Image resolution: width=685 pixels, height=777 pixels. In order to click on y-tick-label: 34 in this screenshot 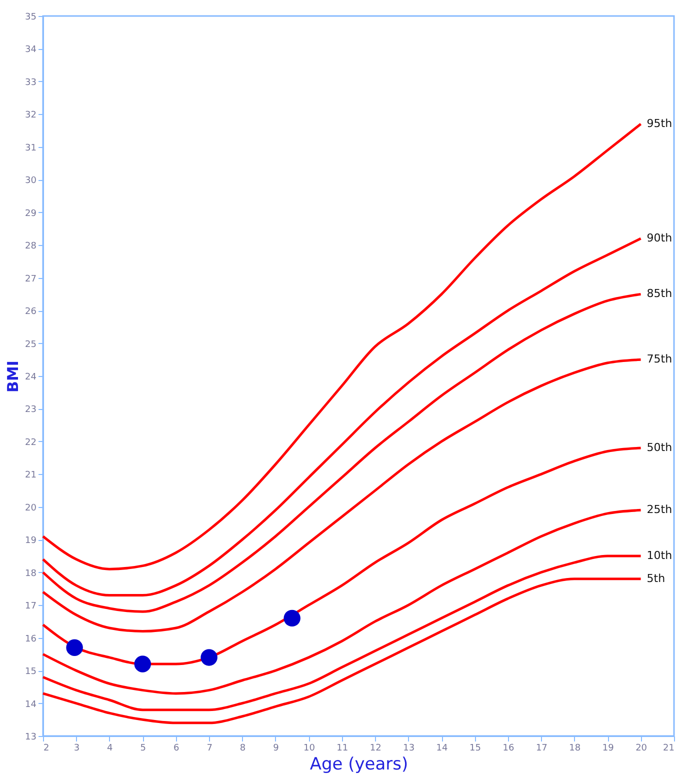, I will do `click(31, 50)`.